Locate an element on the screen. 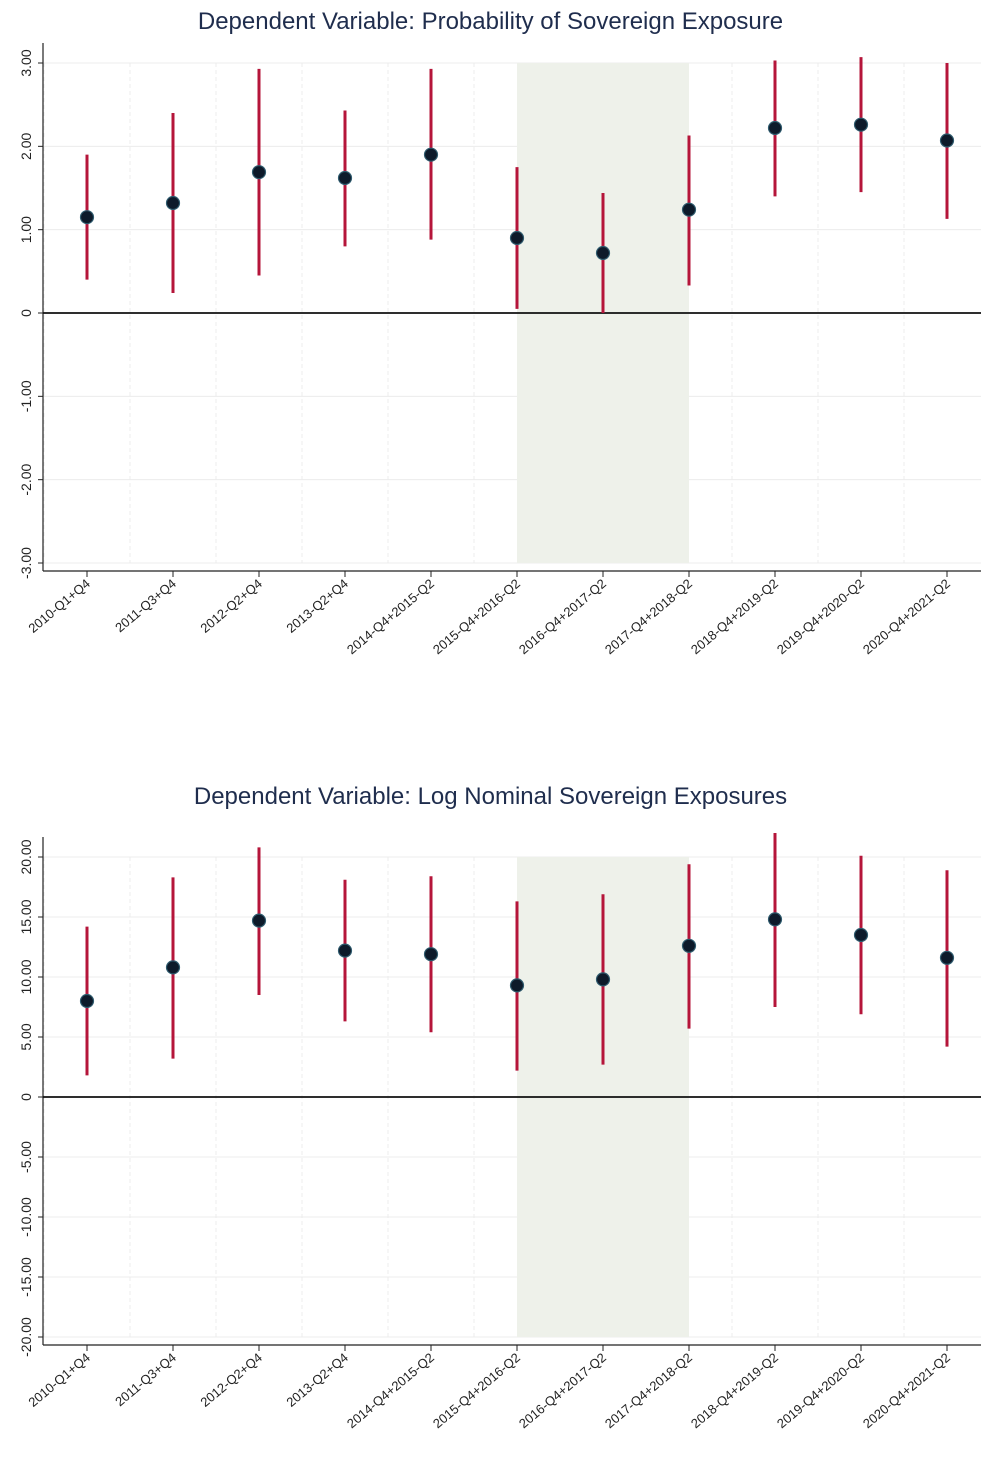 This screenshot has height=1465, width=981. y-tick-label: -15.00 is located at coordinates (26, 1277).